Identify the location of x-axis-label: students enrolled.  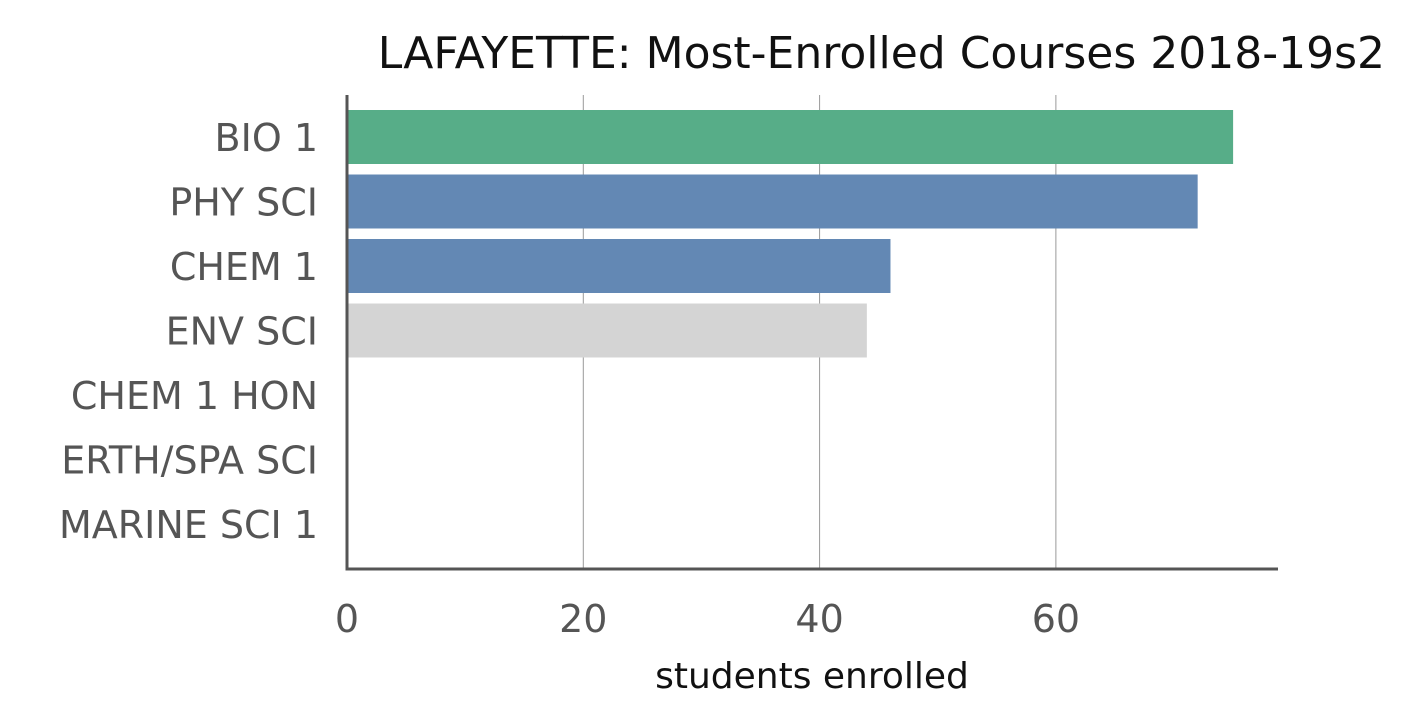
(812, 676).